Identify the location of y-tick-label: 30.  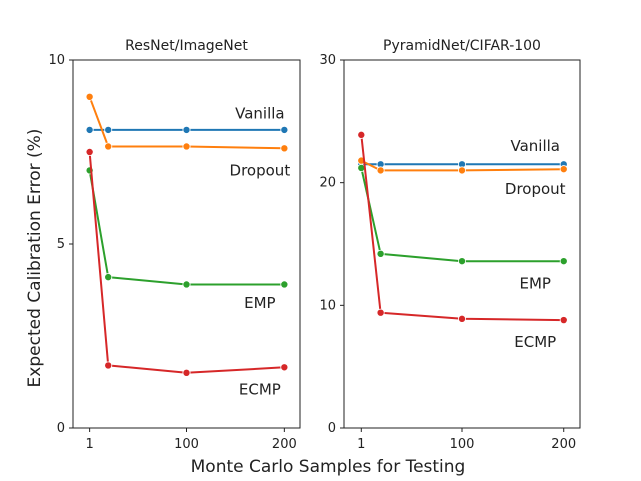
(327, 60).